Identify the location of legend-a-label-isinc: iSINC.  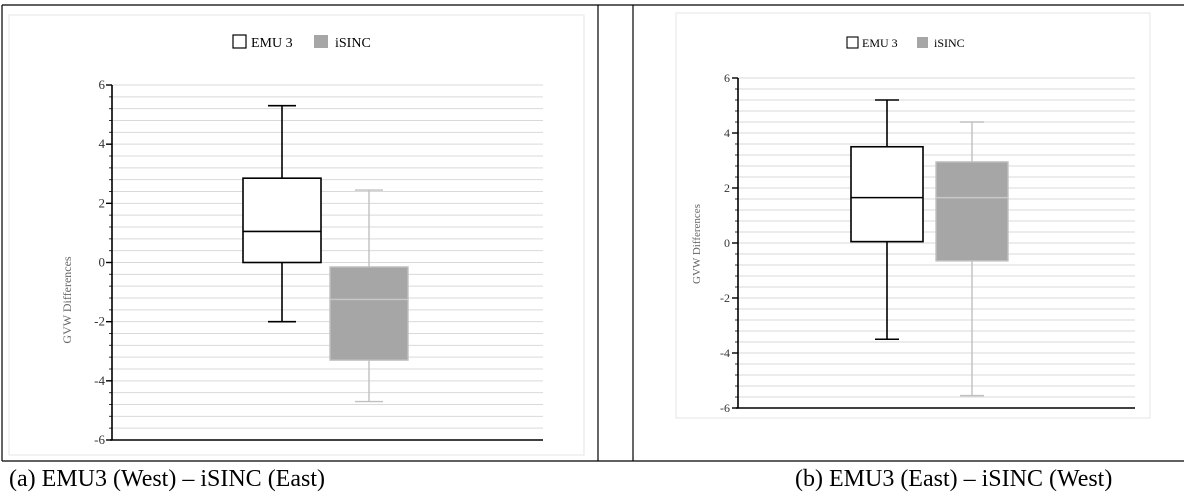
(353, 43).